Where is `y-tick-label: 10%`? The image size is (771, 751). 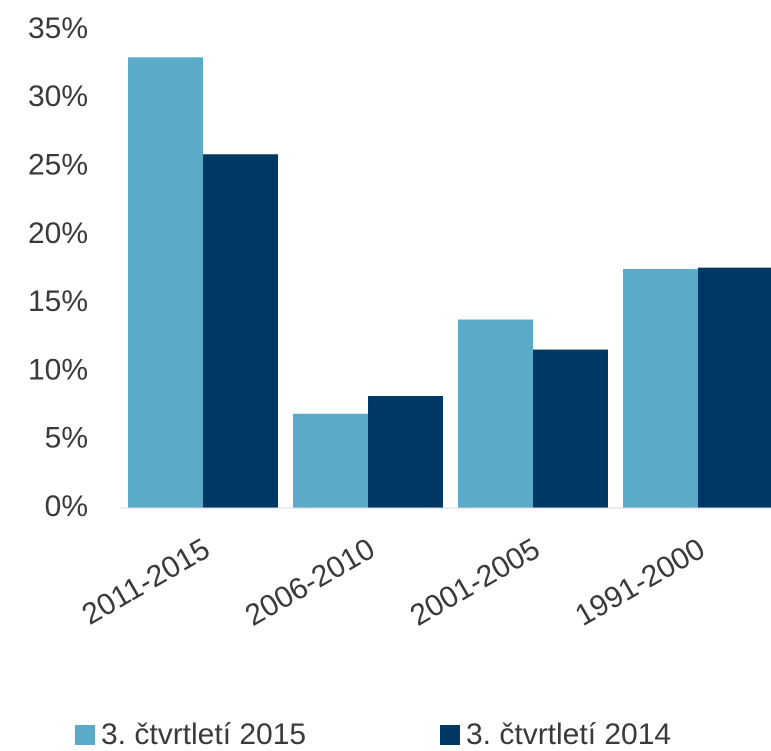
y-tick-label: 10% is located at coordinates (58, 369).